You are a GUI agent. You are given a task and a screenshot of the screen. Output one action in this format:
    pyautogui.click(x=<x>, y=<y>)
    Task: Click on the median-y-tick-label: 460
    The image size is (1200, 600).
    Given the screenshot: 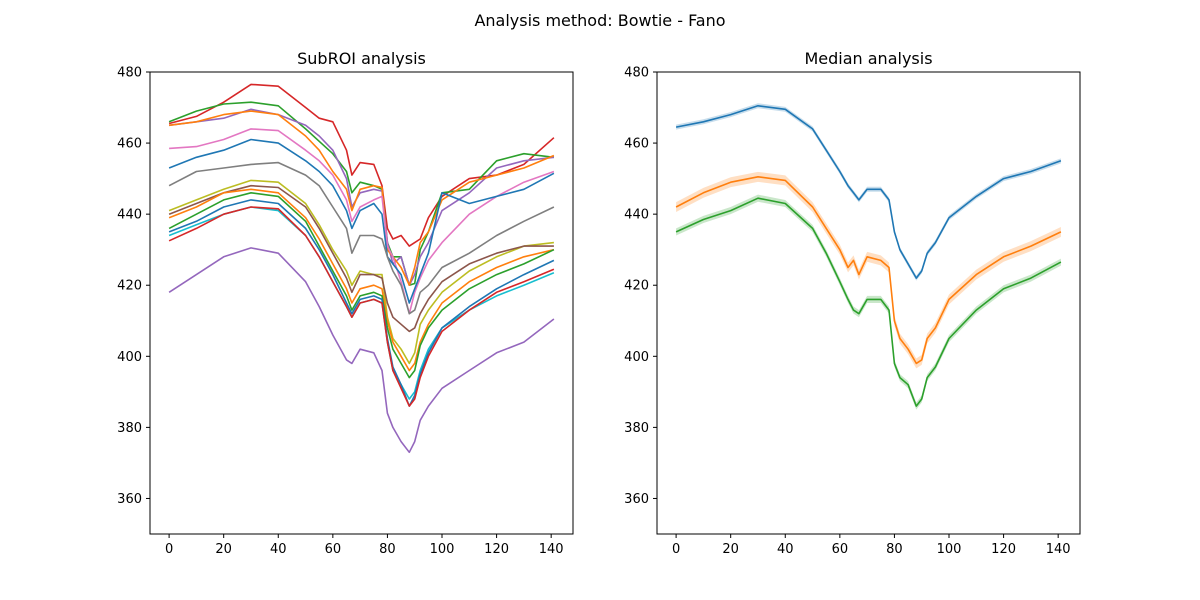 What is the action you would take?
    pyautogui.click(x=636, y=144)
    